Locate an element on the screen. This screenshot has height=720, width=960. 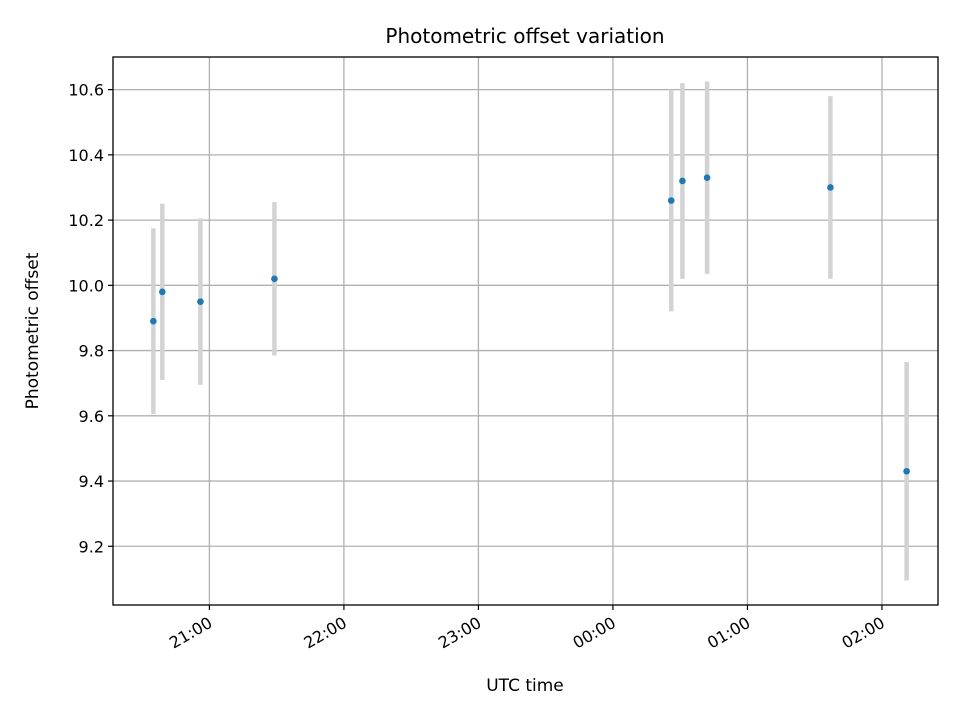
y-tick-label: 9.4 is located at coordinates (91, 481).